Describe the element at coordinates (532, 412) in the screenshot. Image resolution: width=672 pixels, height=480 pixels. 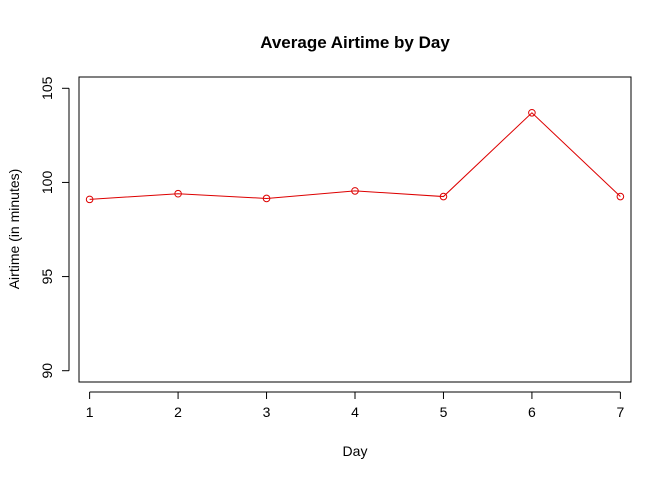
I see `x-tick-label: 6` at that location.